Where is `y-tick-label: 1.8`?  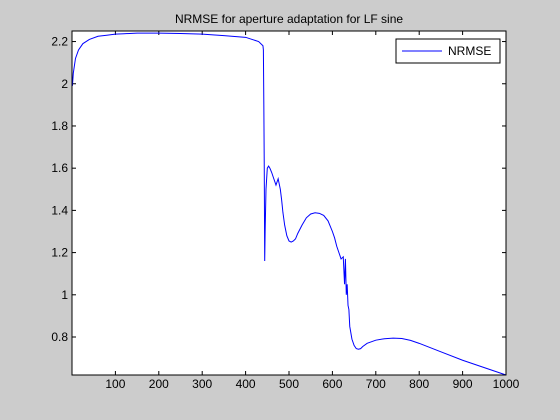
y-tick-label: 1.8 is located at coordinates (59, 126).